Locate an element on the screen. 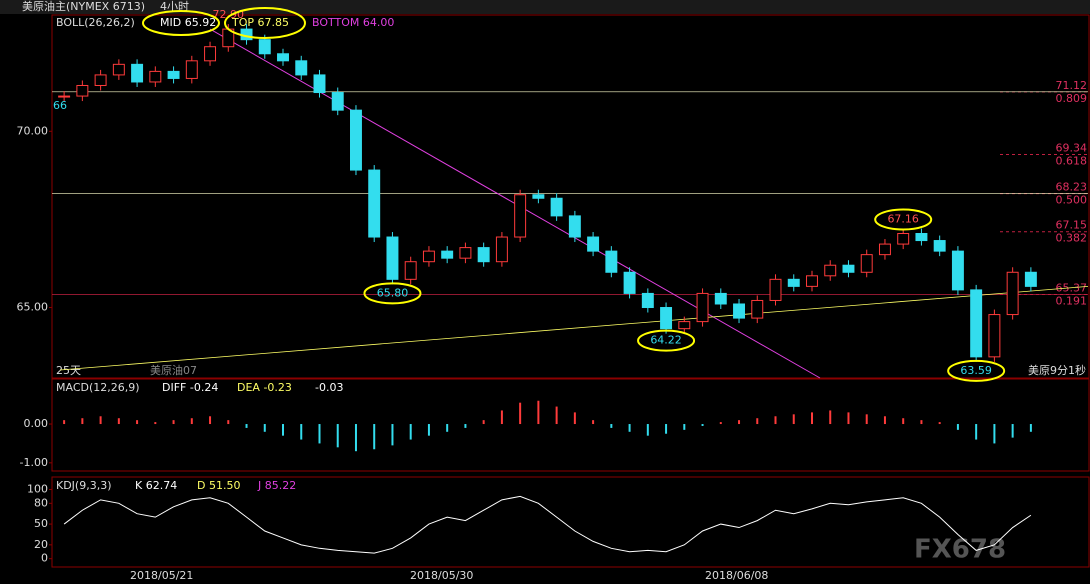 This screenshot has height=584, width=1090. price-annotation: 63.59 is located at coordinates (976, 370).